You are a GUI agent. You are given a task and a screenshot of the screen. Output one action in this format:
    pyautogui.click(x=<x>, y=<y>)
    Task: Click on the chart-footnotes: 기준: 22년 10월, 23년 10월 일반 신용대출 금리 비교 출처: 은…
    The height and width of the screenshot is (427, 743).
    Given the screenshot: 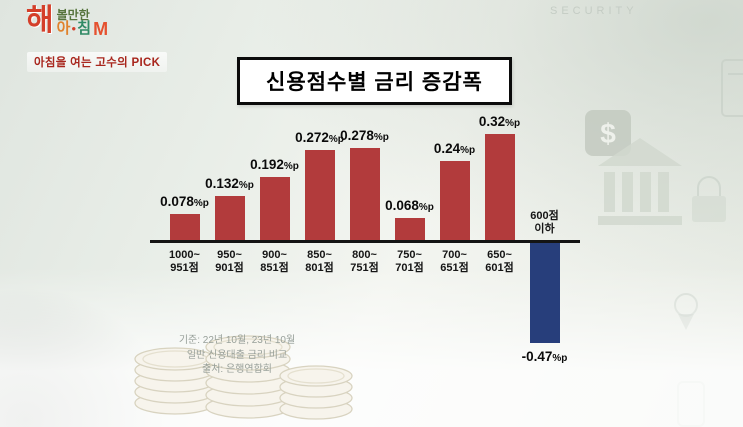 What is the action you would take?
    pyautogui.click(x=237, y=356)
    